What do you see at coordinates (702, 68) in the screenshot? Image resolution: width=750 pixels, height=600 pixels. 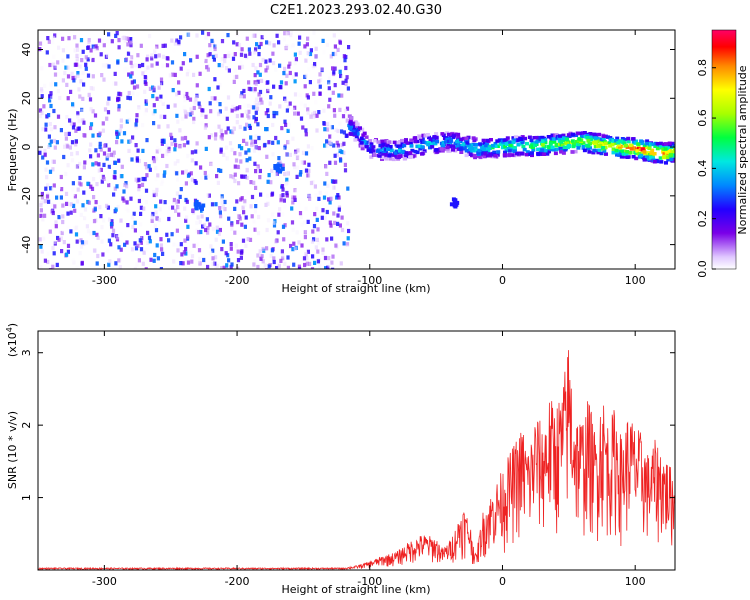 I see `colorbar-tick-label: 0.8` at bounding box center [702, 68].